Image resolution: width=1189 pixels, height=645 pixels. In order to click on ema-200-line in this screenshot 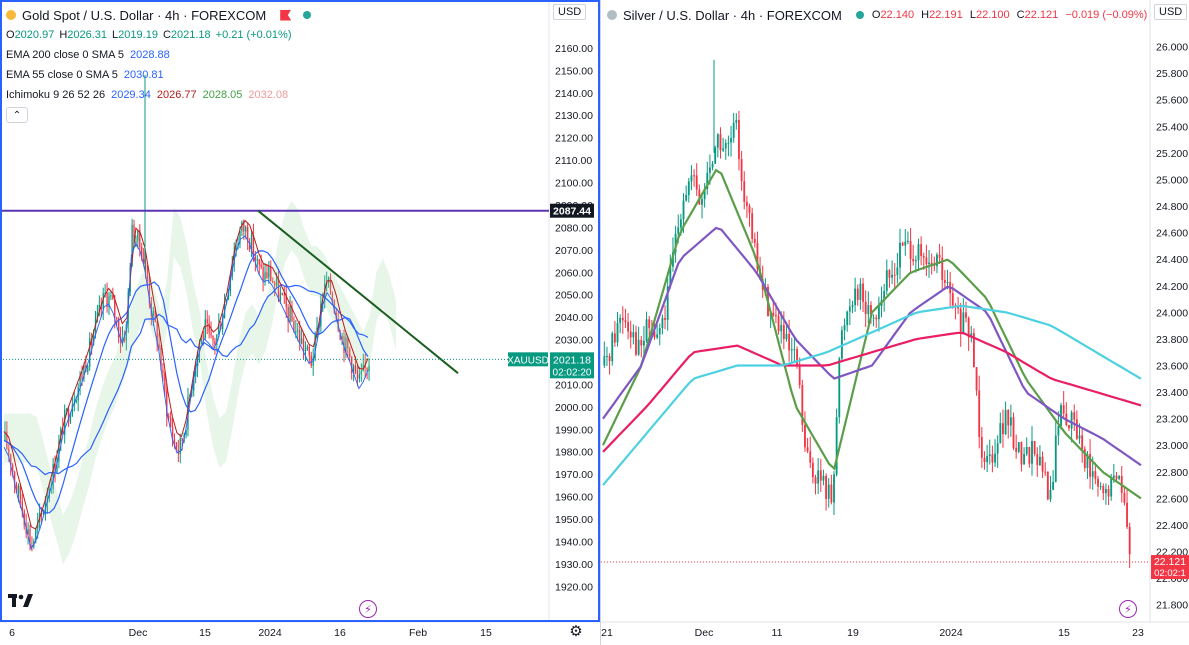, I will do `click(186, 379)`.